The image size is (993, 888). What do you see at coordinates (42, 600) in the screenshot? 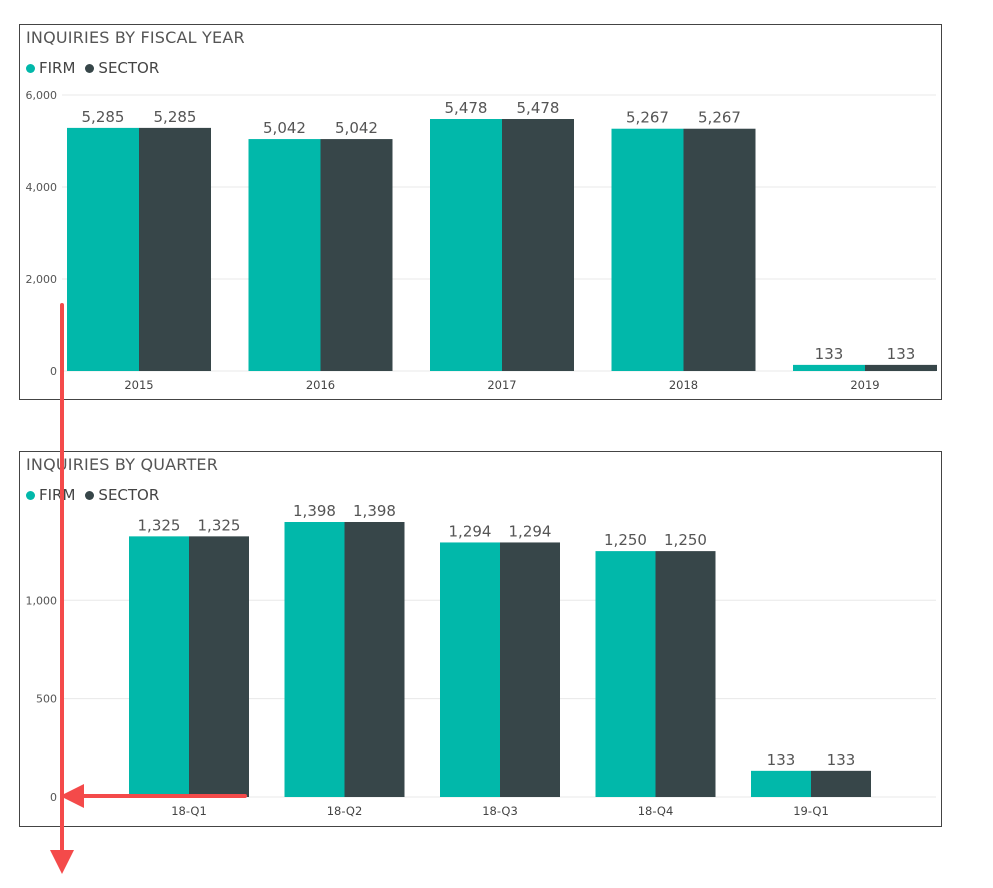
I see `y-tick-label: 1,000` at bounding box center [42, 600].